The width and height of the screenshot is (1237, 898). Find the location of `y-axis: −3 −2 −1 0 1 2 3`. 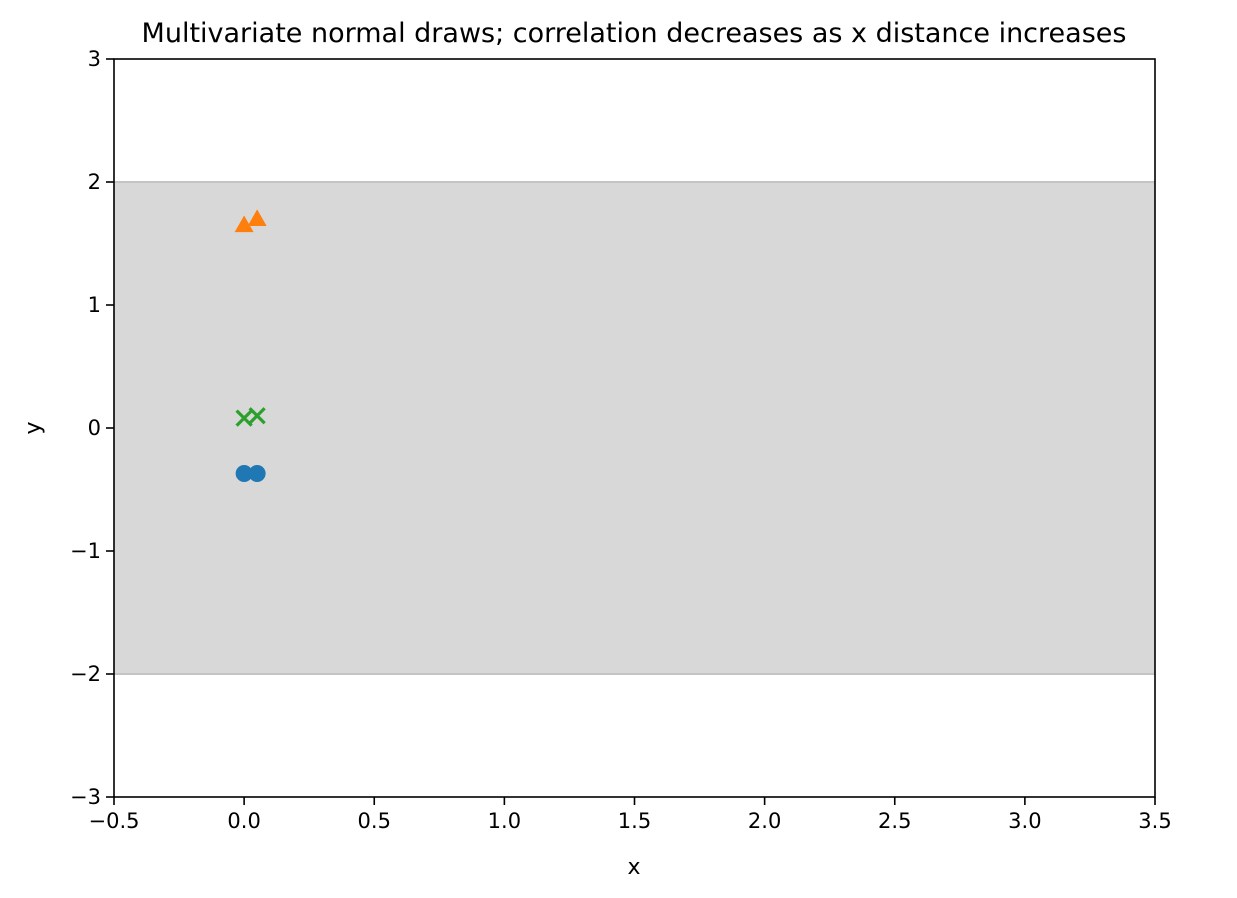

y-axis: −3 −2 −1 0 1 2 3 is located at coordinates (92, 428).